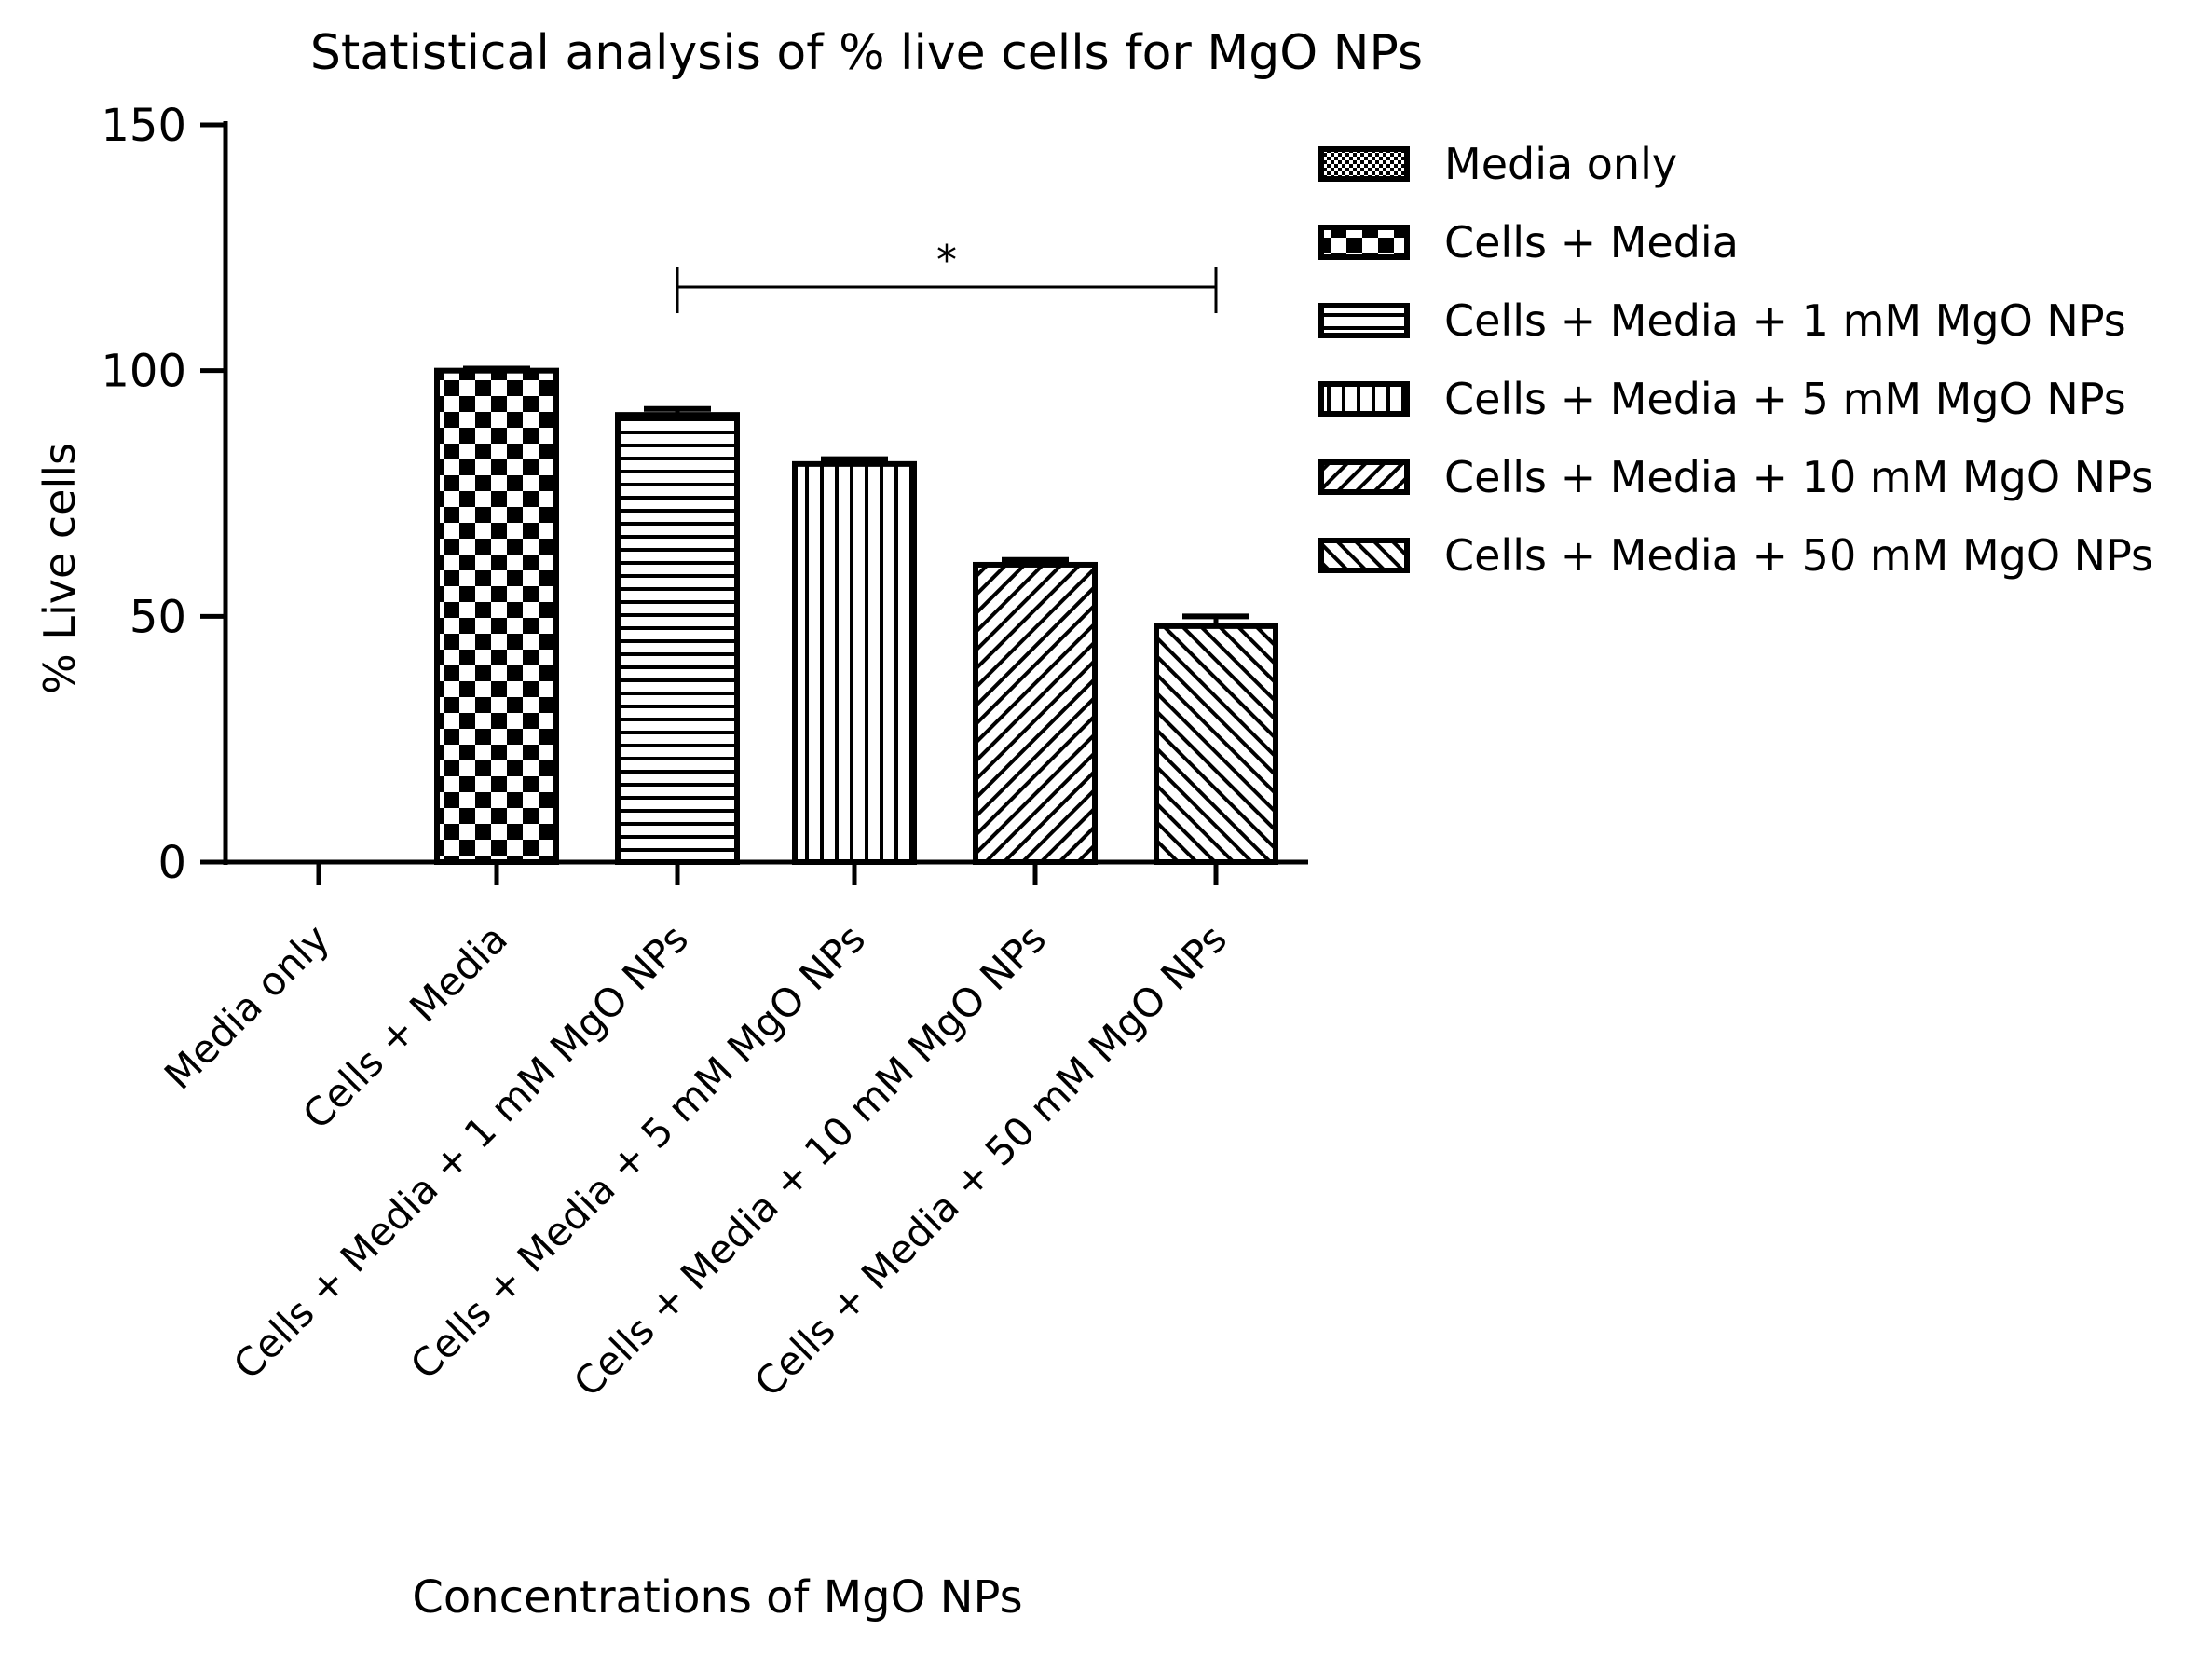  I want to click on significance-label: *, so click(946, 260).